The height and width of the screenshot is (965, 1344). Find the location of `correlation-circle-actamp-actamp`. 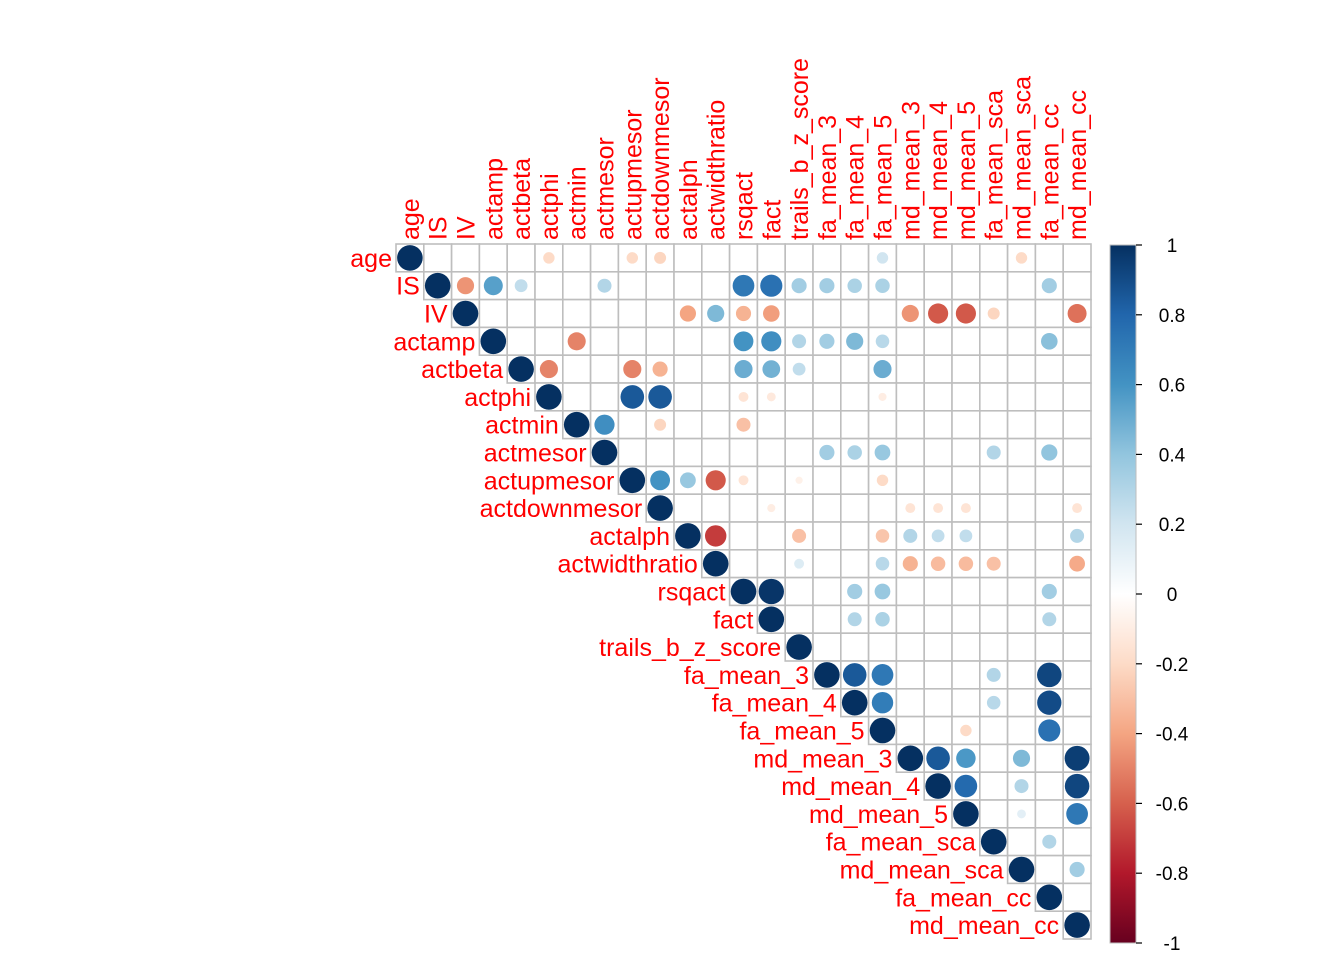

correlation-circle-actamp-actamp is located at coordinates (493, 341).